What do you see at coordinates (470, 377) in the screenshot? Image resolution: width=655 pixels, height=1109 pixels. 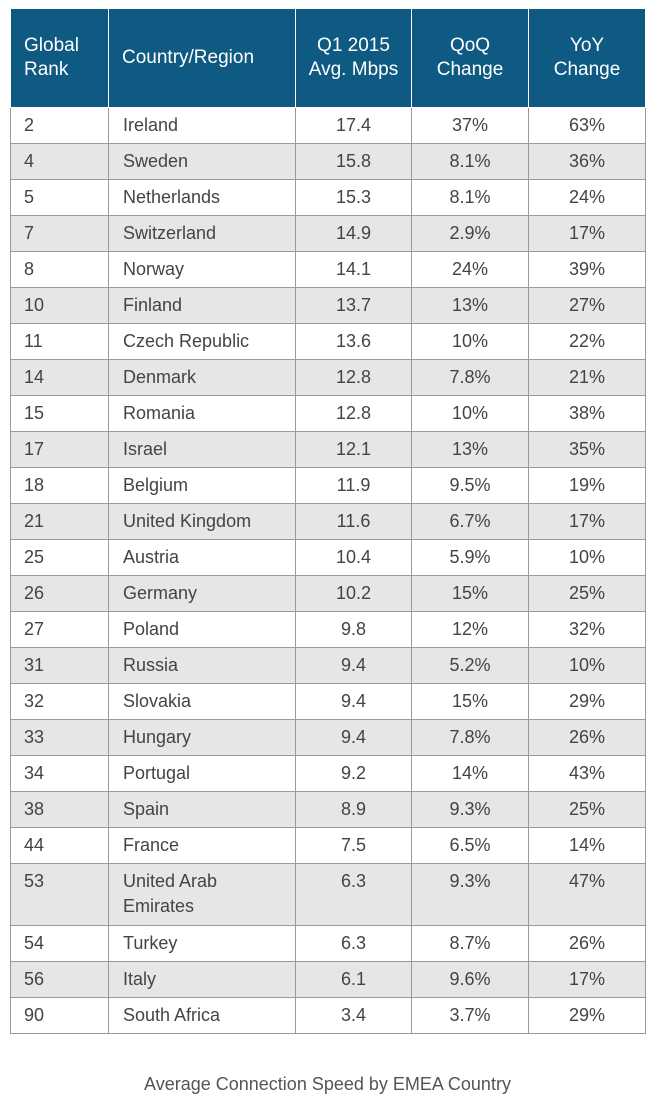 I see `cell-qoq-change: 7.8%` at bounding box center [470, 377].